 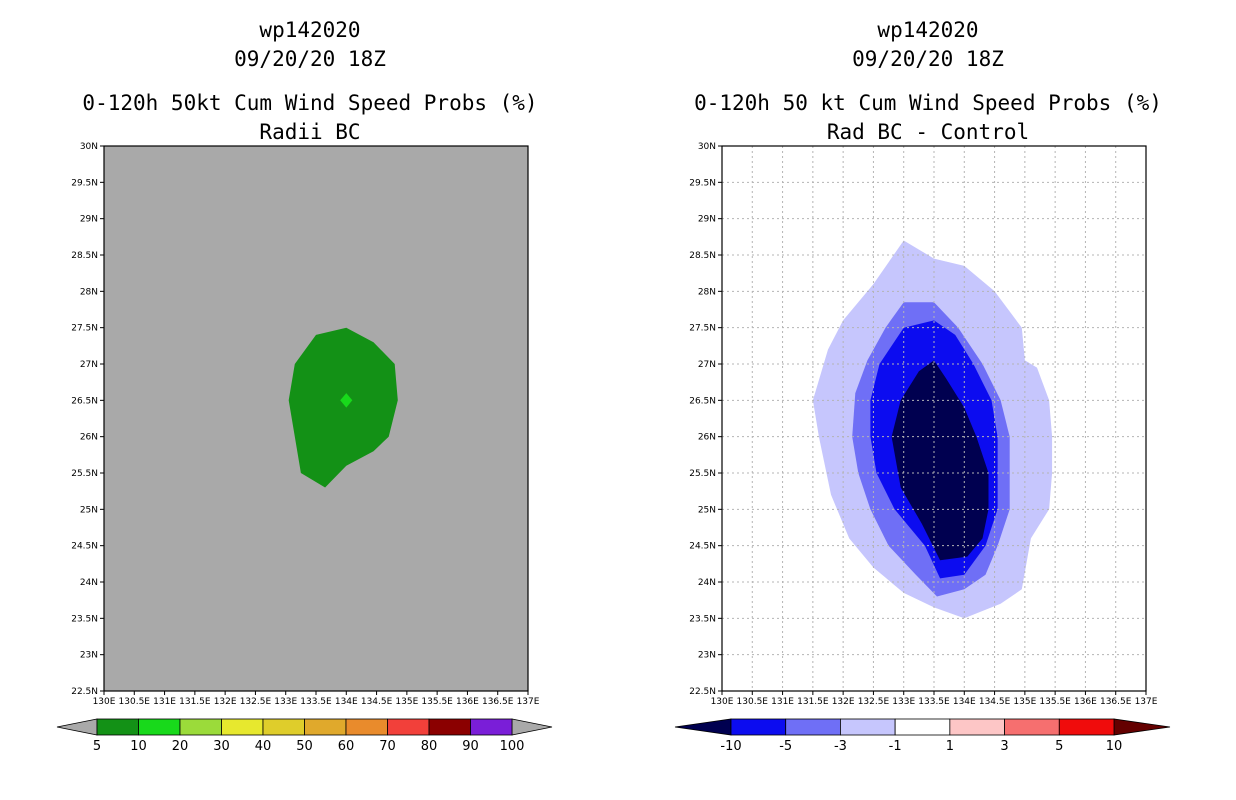 What do you see at coordinates (730, 746) in the screenshot?
I see `colorbar-label: -10` at bounding box center [730, 746].